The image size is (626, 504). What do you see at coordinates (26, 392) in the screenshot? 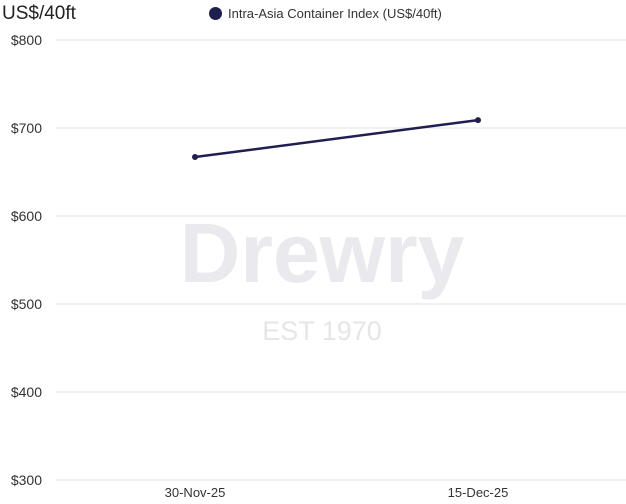
I see `y-tick-label: $400` at bounding box center [26, 392].